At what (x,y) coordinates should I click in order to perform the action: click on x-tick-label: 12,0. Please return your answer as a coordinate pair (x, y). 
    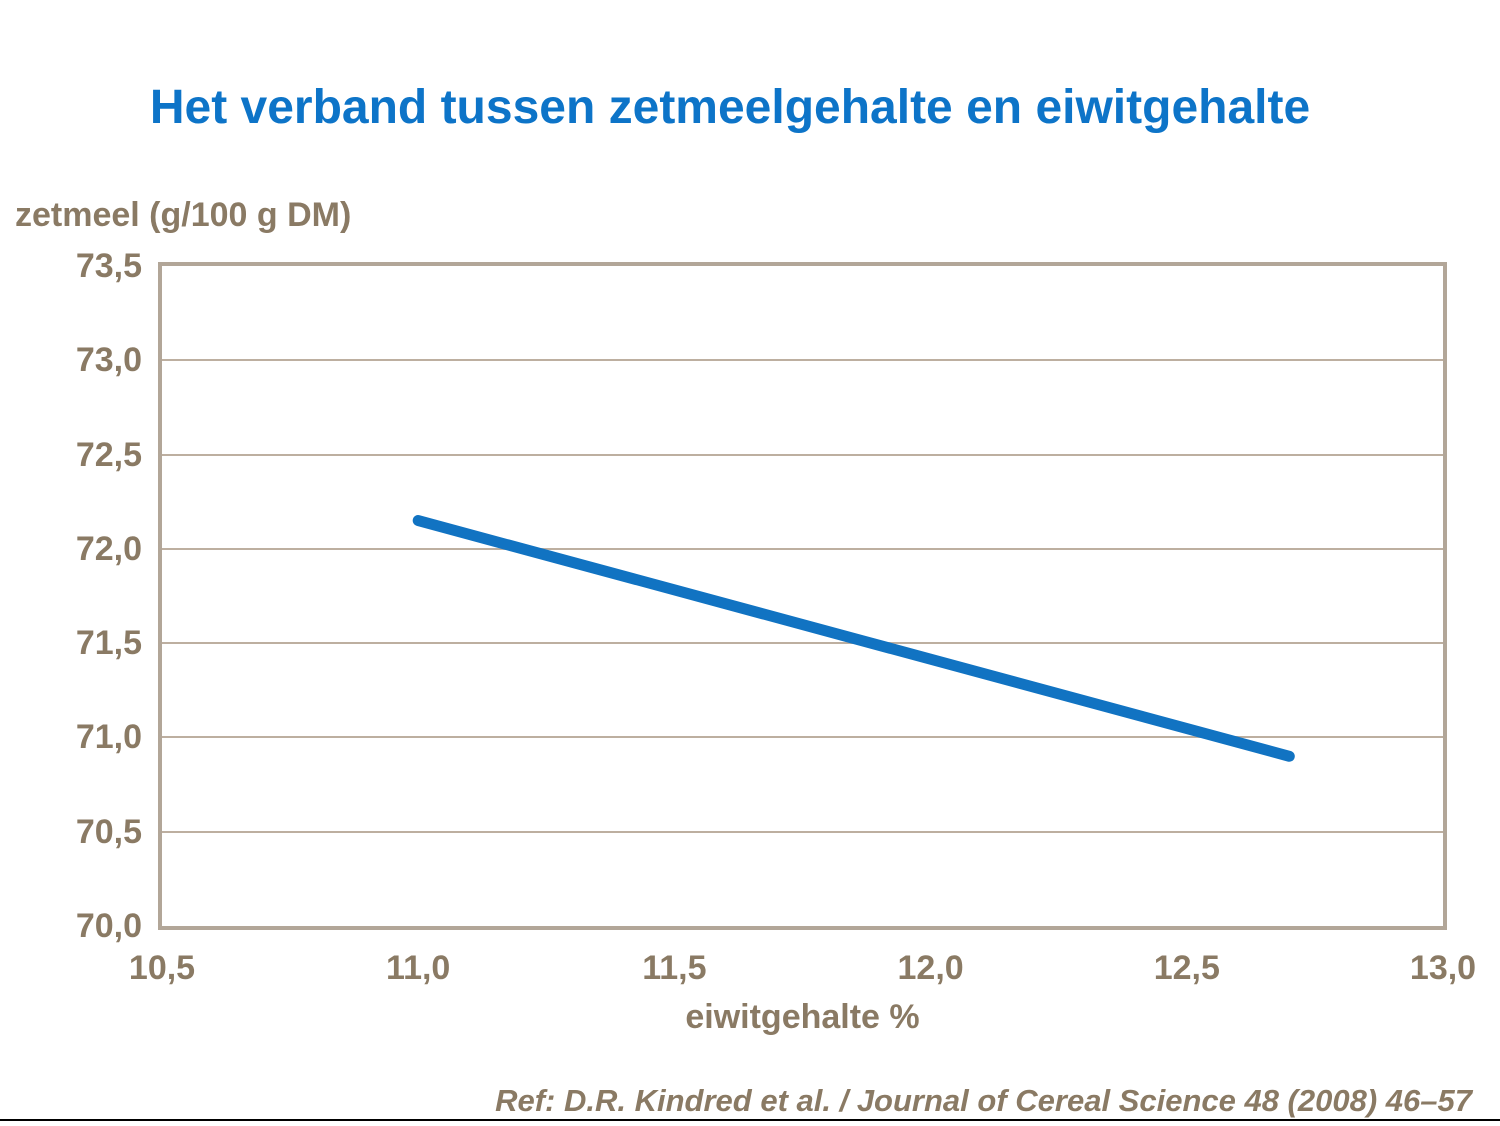
    Looking at the image, I should click on (930, 968).